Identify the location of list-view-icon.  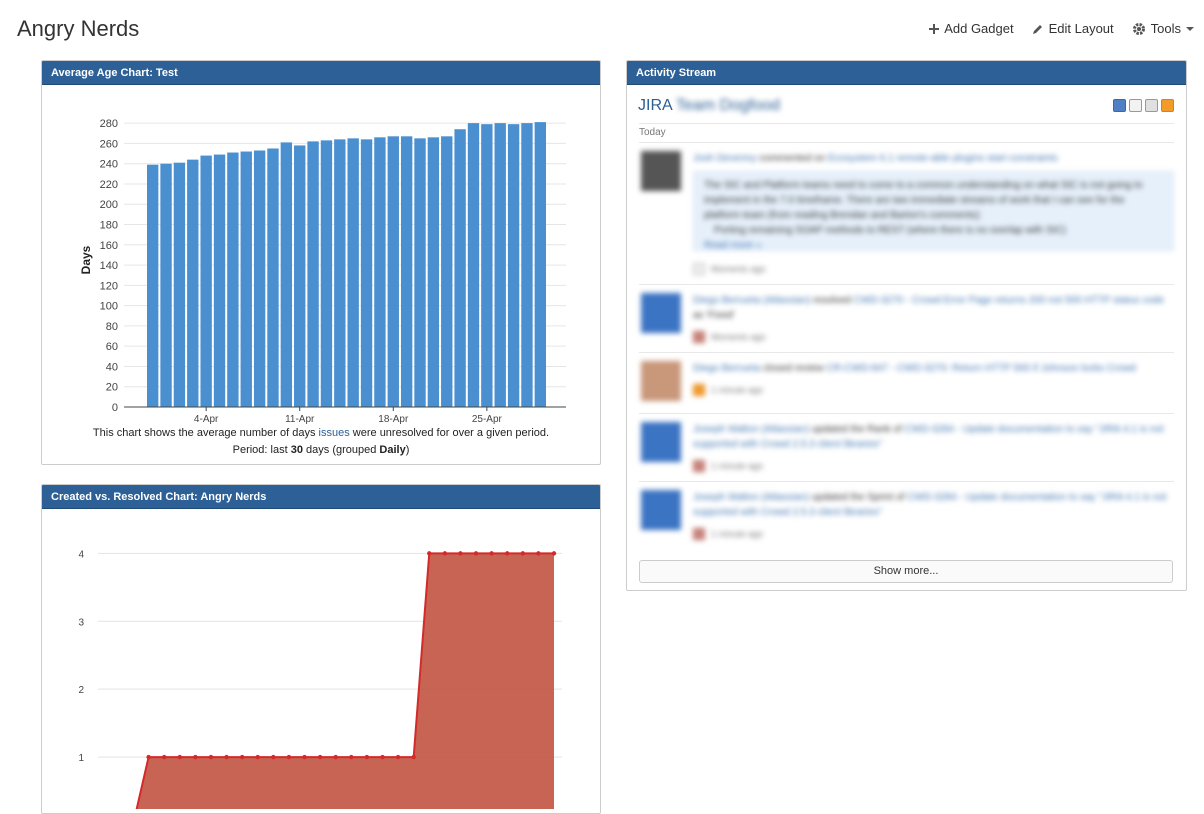
(1135, 105).